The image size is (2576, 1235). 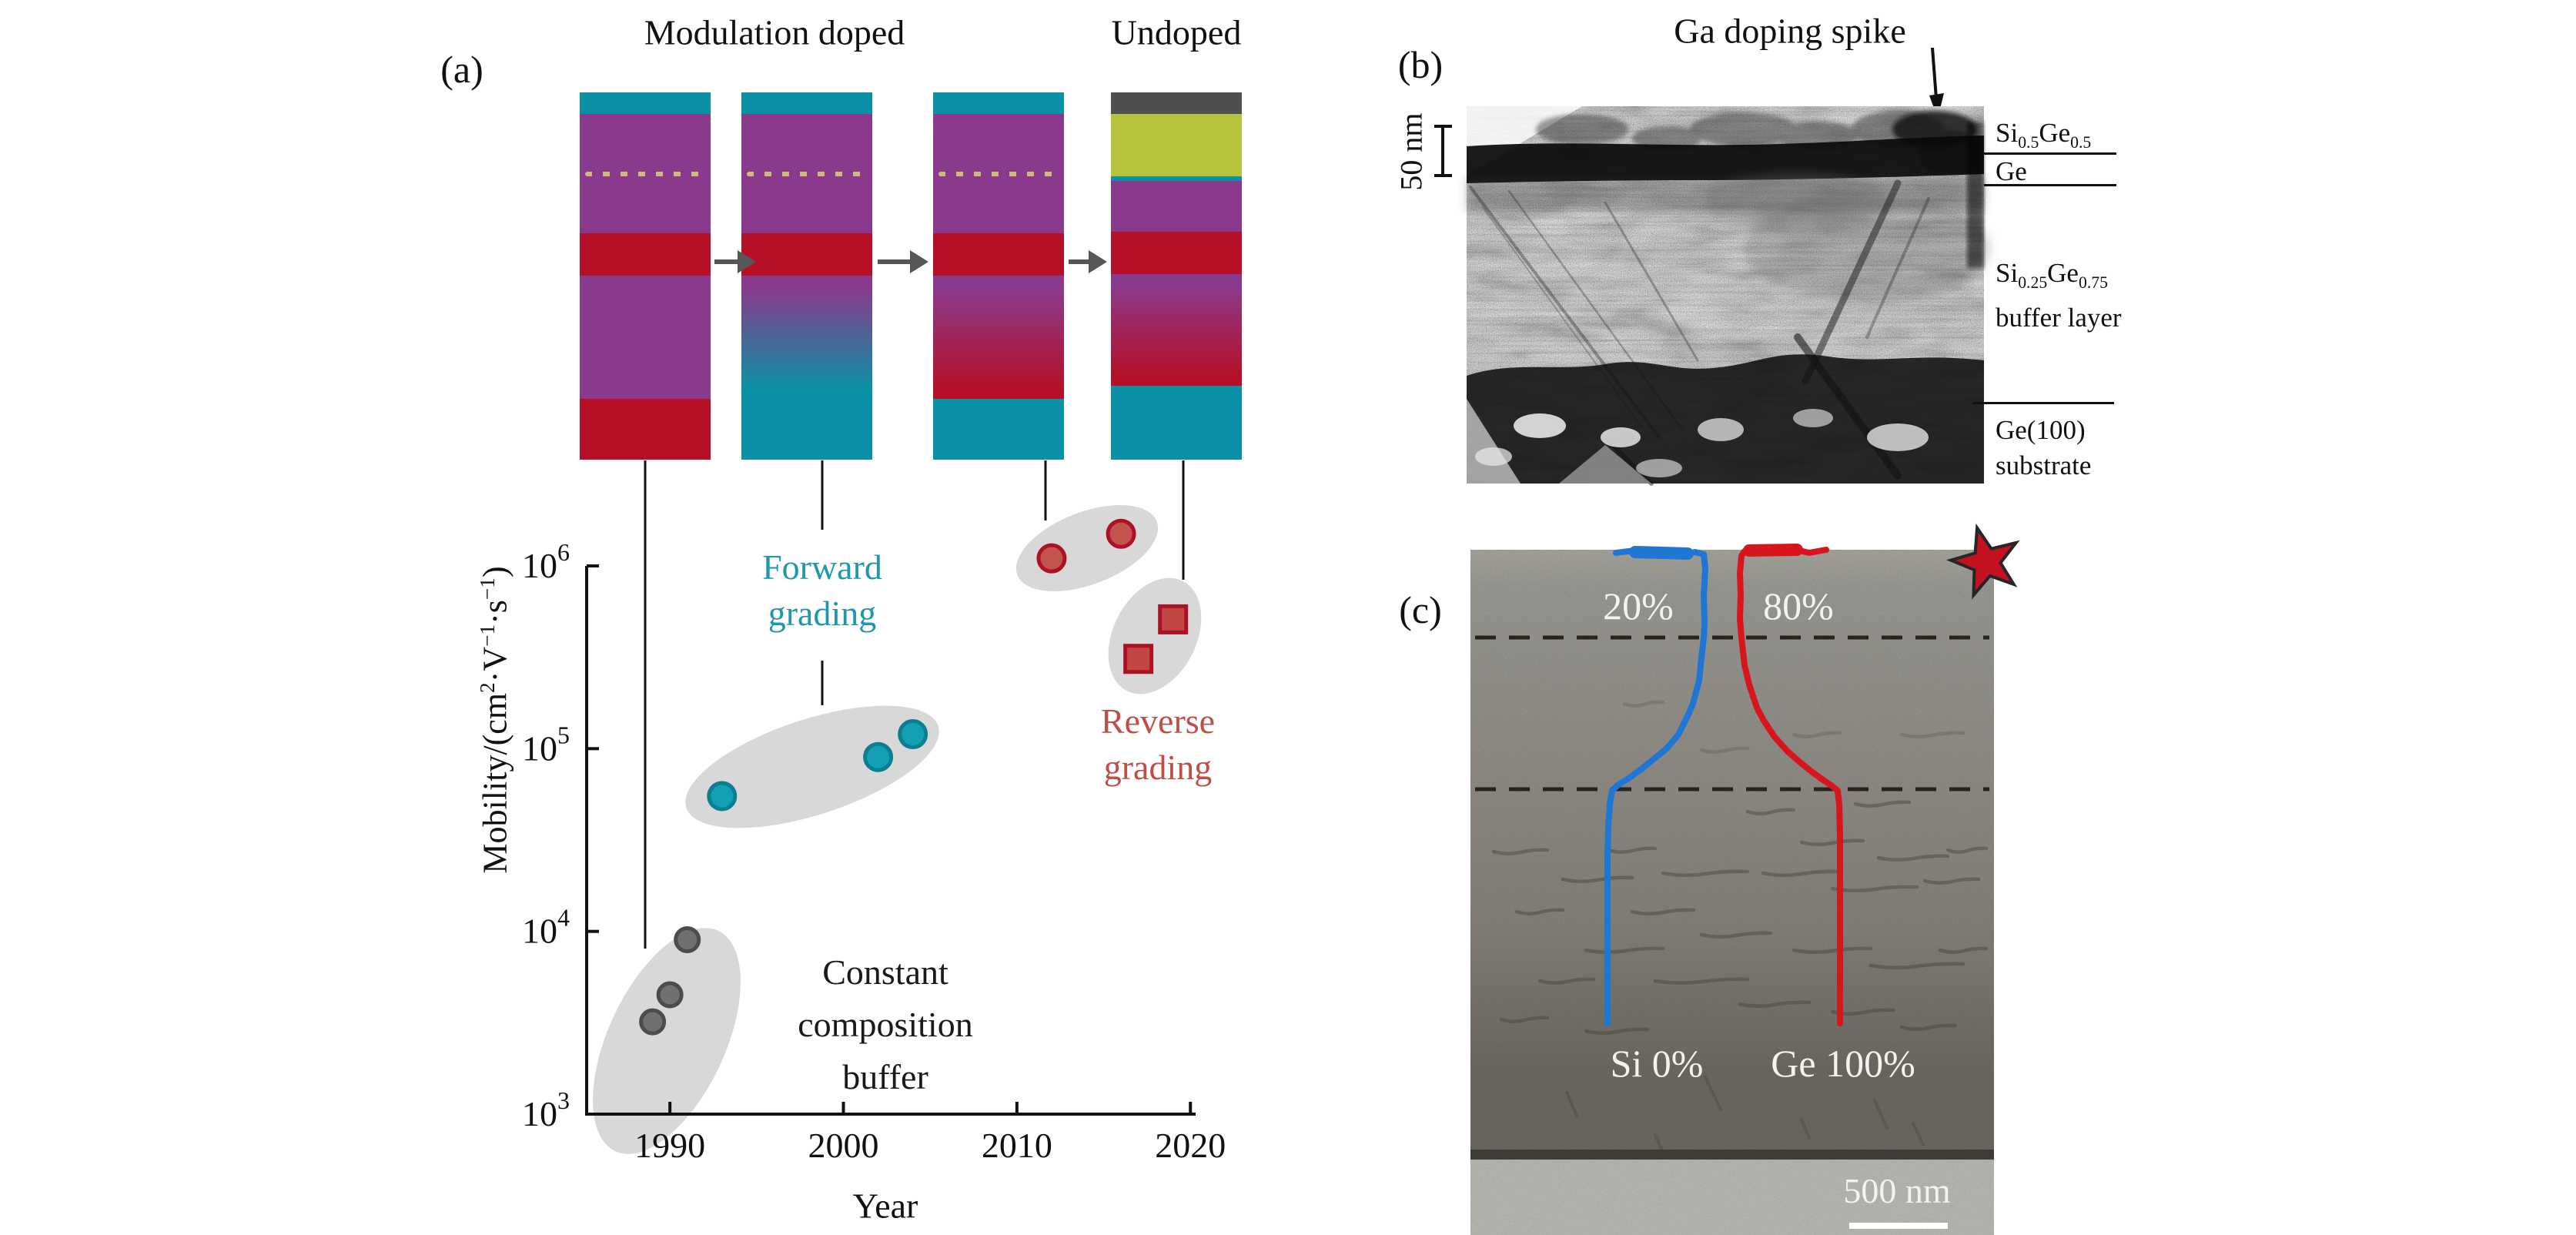 I want to click on scale-bar, so click(x=1899, y=1226).